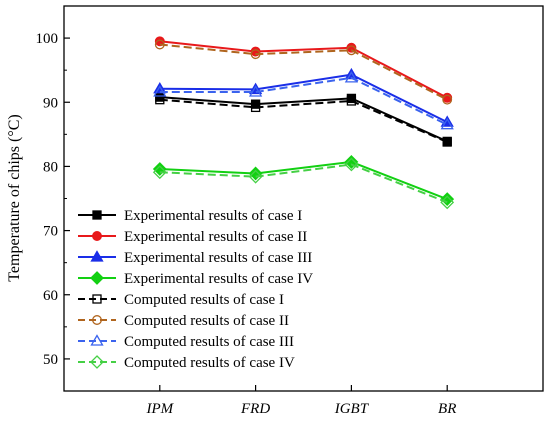 This screenshot has width=550, height=423. What do you see at coordinates (209, 342) in the screenshot?
I see `legend-label: Computed results of case III` at bounding box center [209, 342].